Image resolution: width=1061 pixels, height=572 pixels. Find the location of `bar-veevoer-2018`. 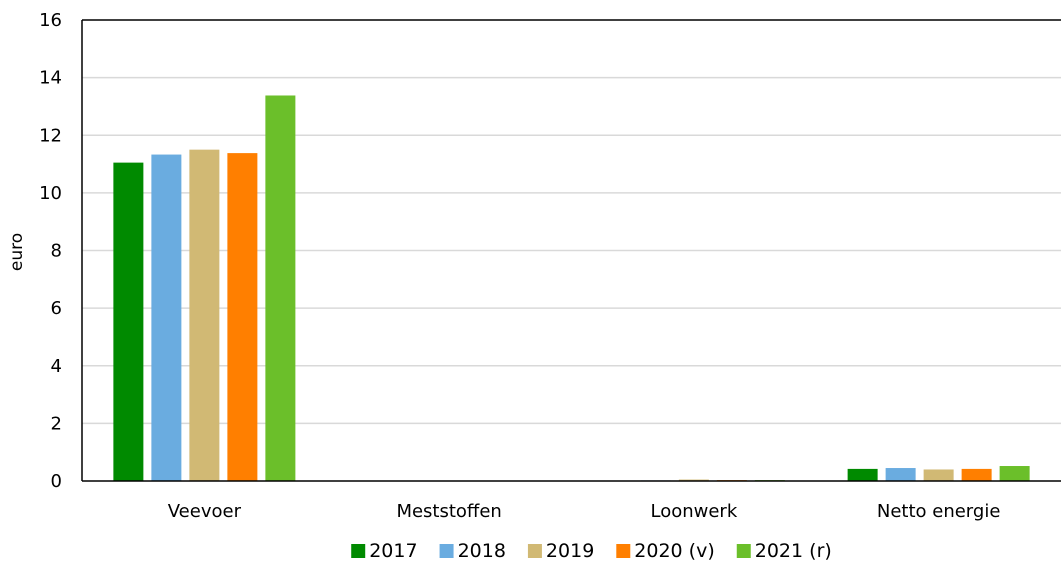

bar-veevoer-2018 is located at coordinates (166, 317).